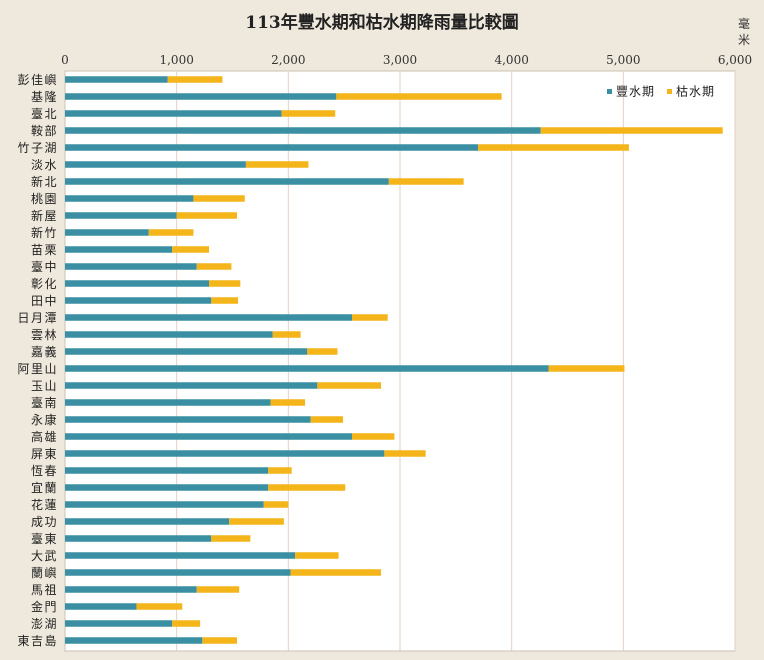 This screenshot has height=660, width=764. Describe the element at coordinates (44, 96) in the screenshot. I see `category-label: 基隆` at that location.